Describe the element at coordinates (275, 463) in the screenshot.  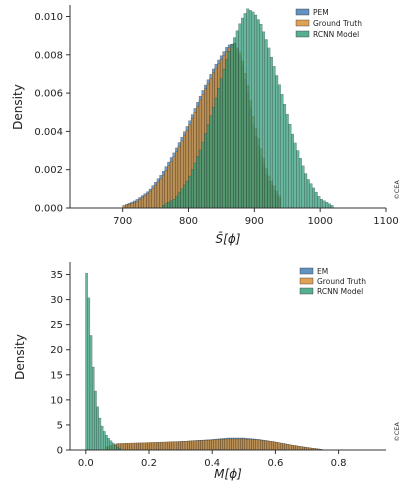
I see `x-tick-label: 0.6` at that location.